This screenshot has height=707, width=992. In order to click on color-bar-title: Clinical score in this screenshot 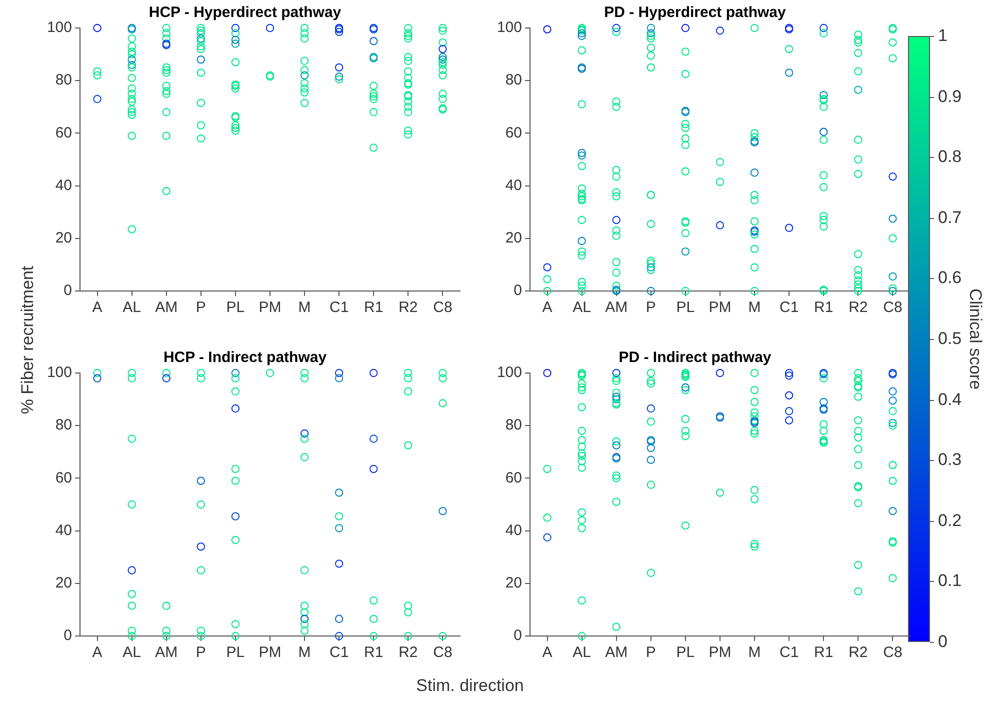, I will do `click(975, 339)`.